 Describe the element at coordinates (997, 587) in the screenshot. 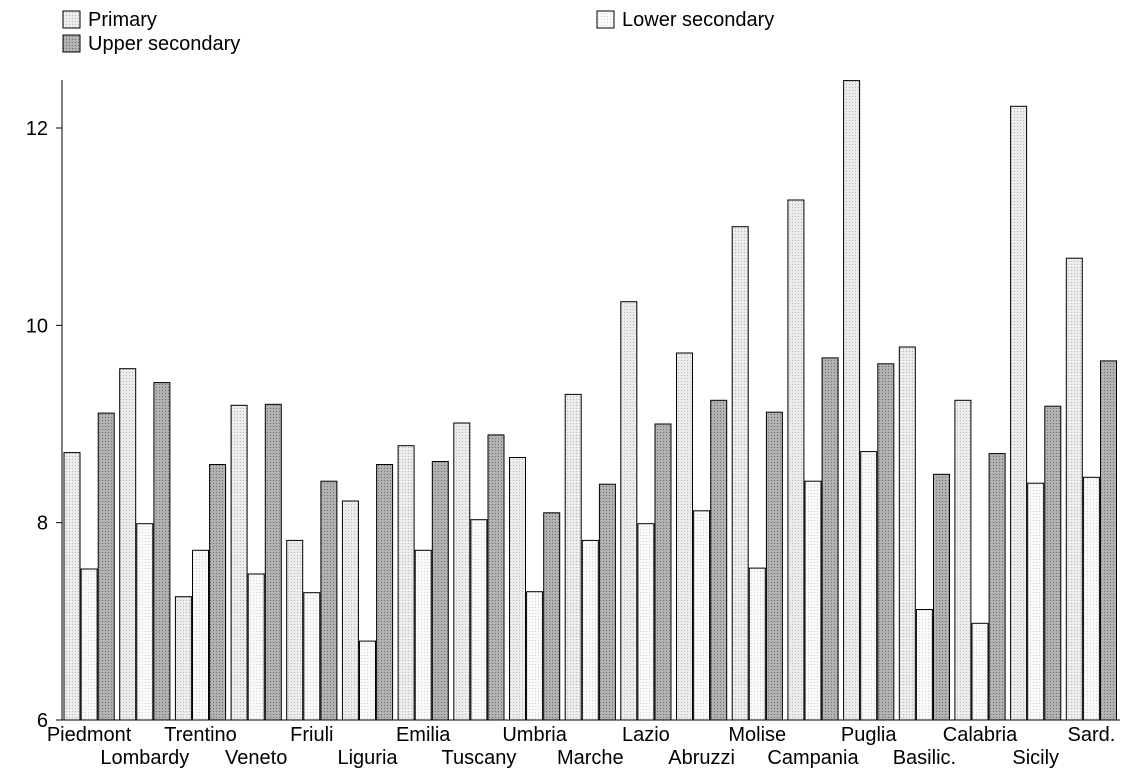

I see `bar-upper-secondary-calabria` at that location.